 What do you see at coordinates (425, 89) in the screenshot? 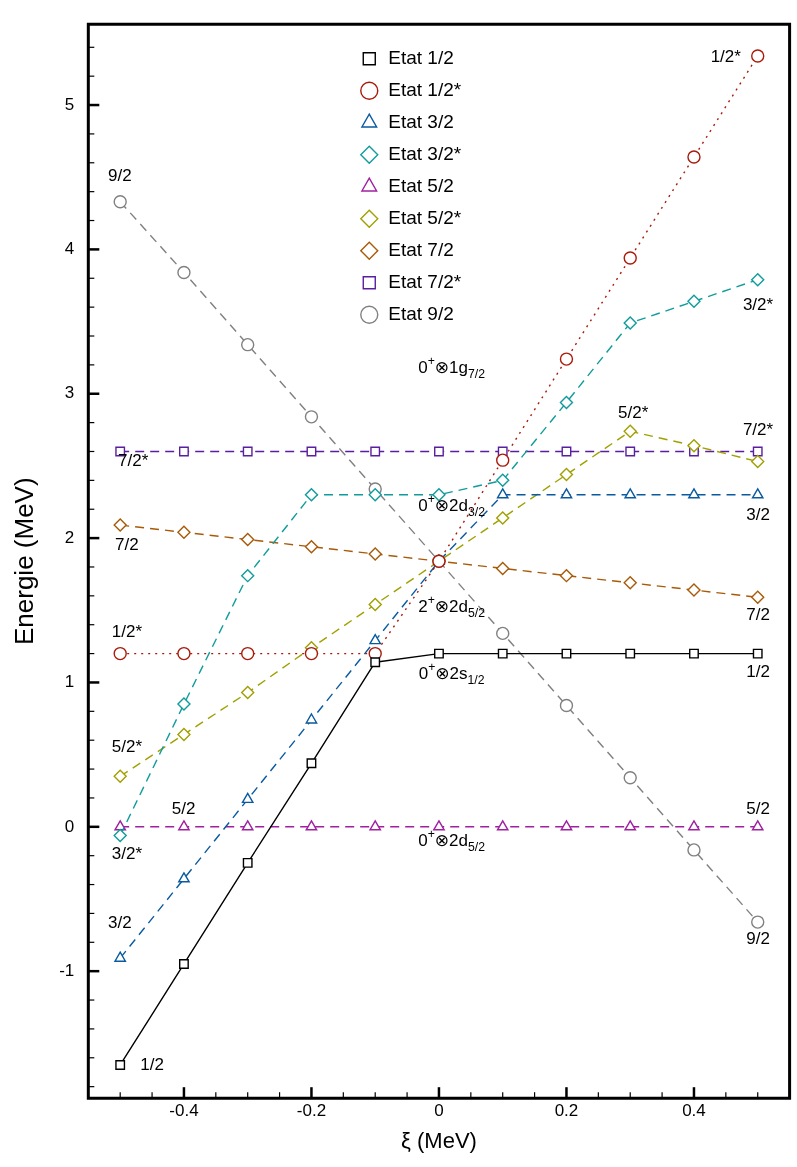
I see `legend-label: Etat 1/2*` at bounding box center [425, 89].